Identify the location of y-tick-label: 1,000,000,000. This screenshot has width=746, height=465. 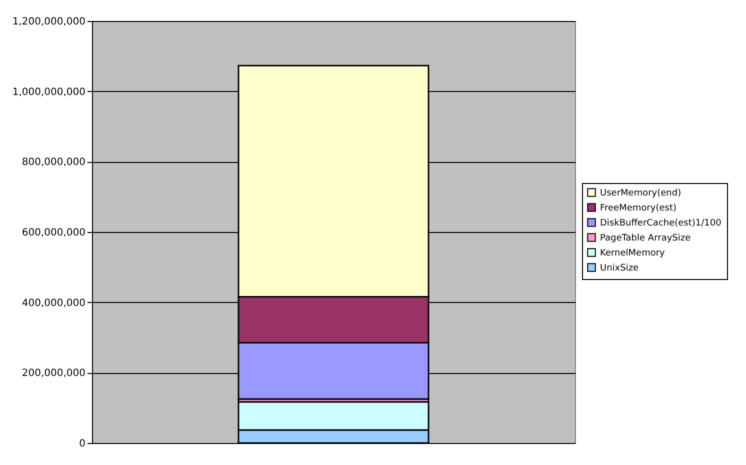
(49, 92).